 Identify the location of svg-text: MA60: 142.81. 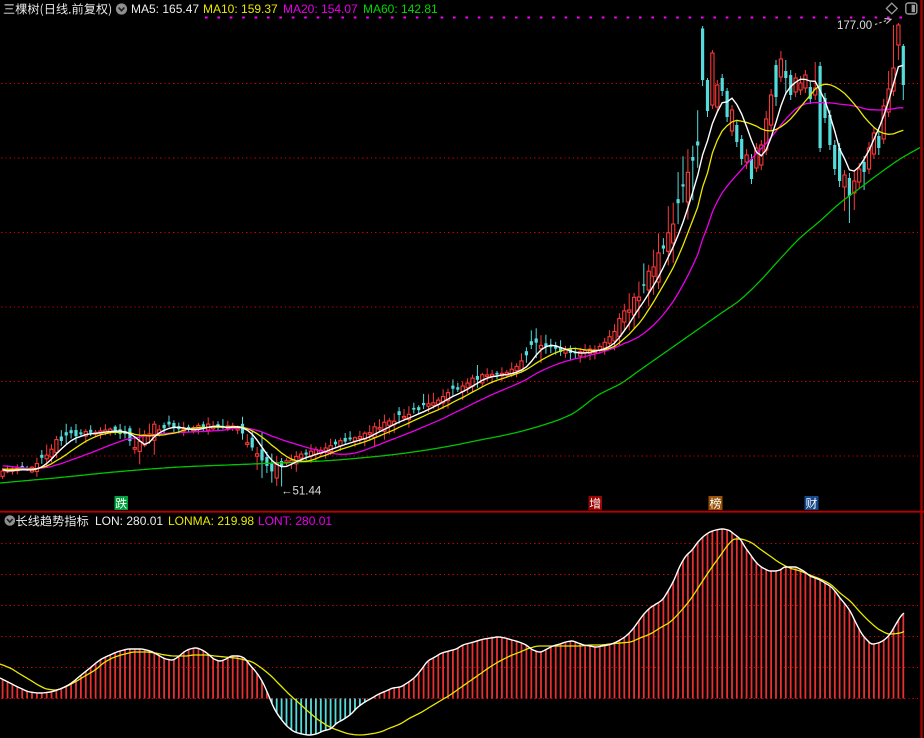
(400, 9).